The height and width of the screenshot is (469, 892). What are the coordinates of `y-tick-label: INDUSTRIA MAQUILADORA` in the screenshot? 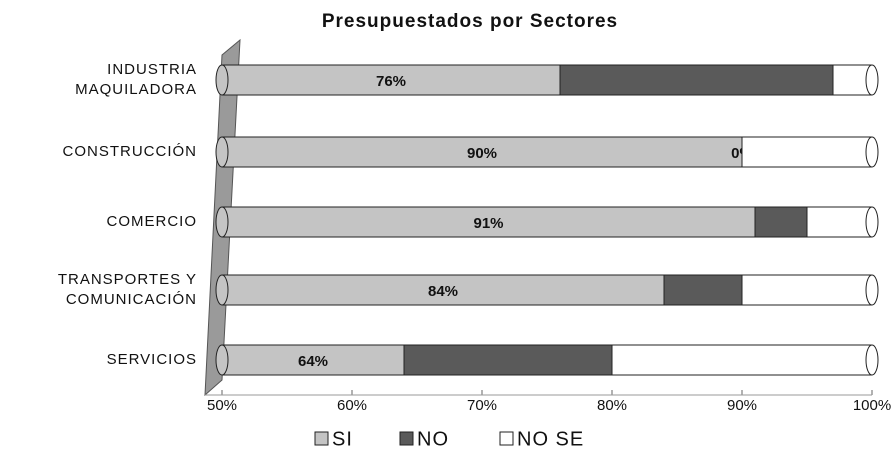 It's located at (136, 79).